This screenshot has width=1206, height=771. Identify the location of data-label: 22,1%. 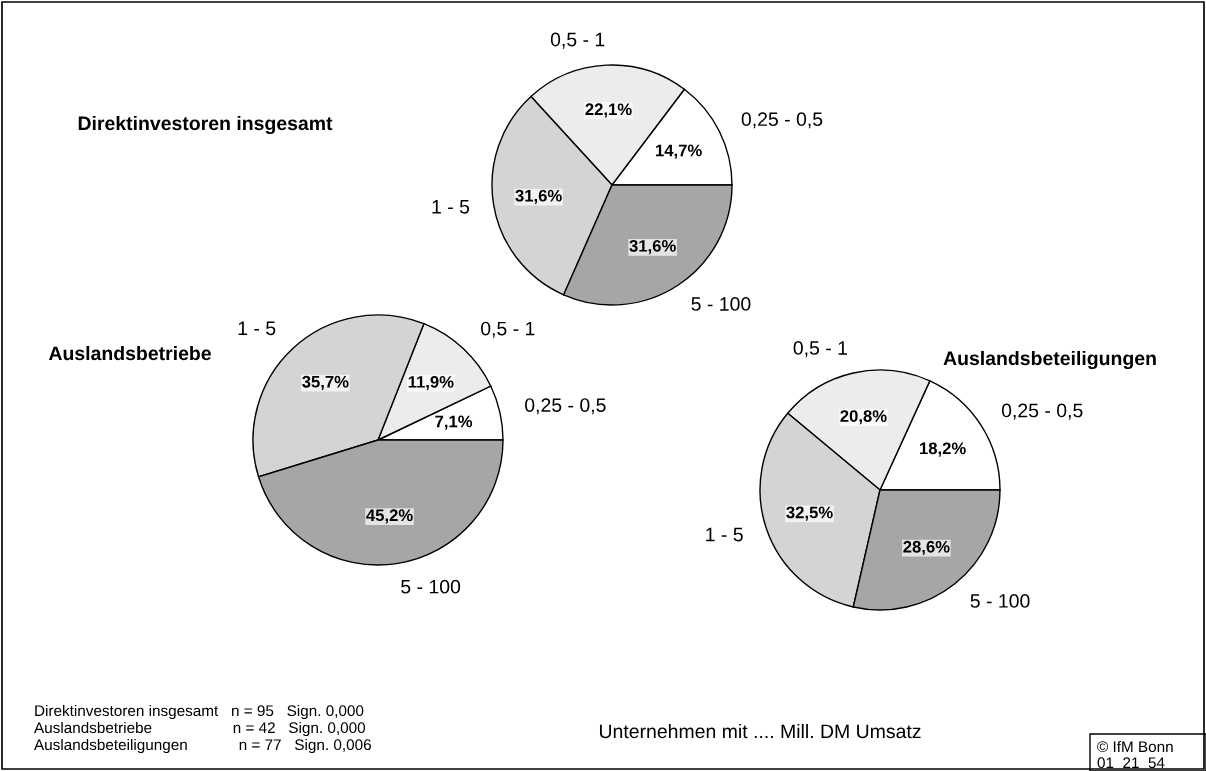
(608, 110).